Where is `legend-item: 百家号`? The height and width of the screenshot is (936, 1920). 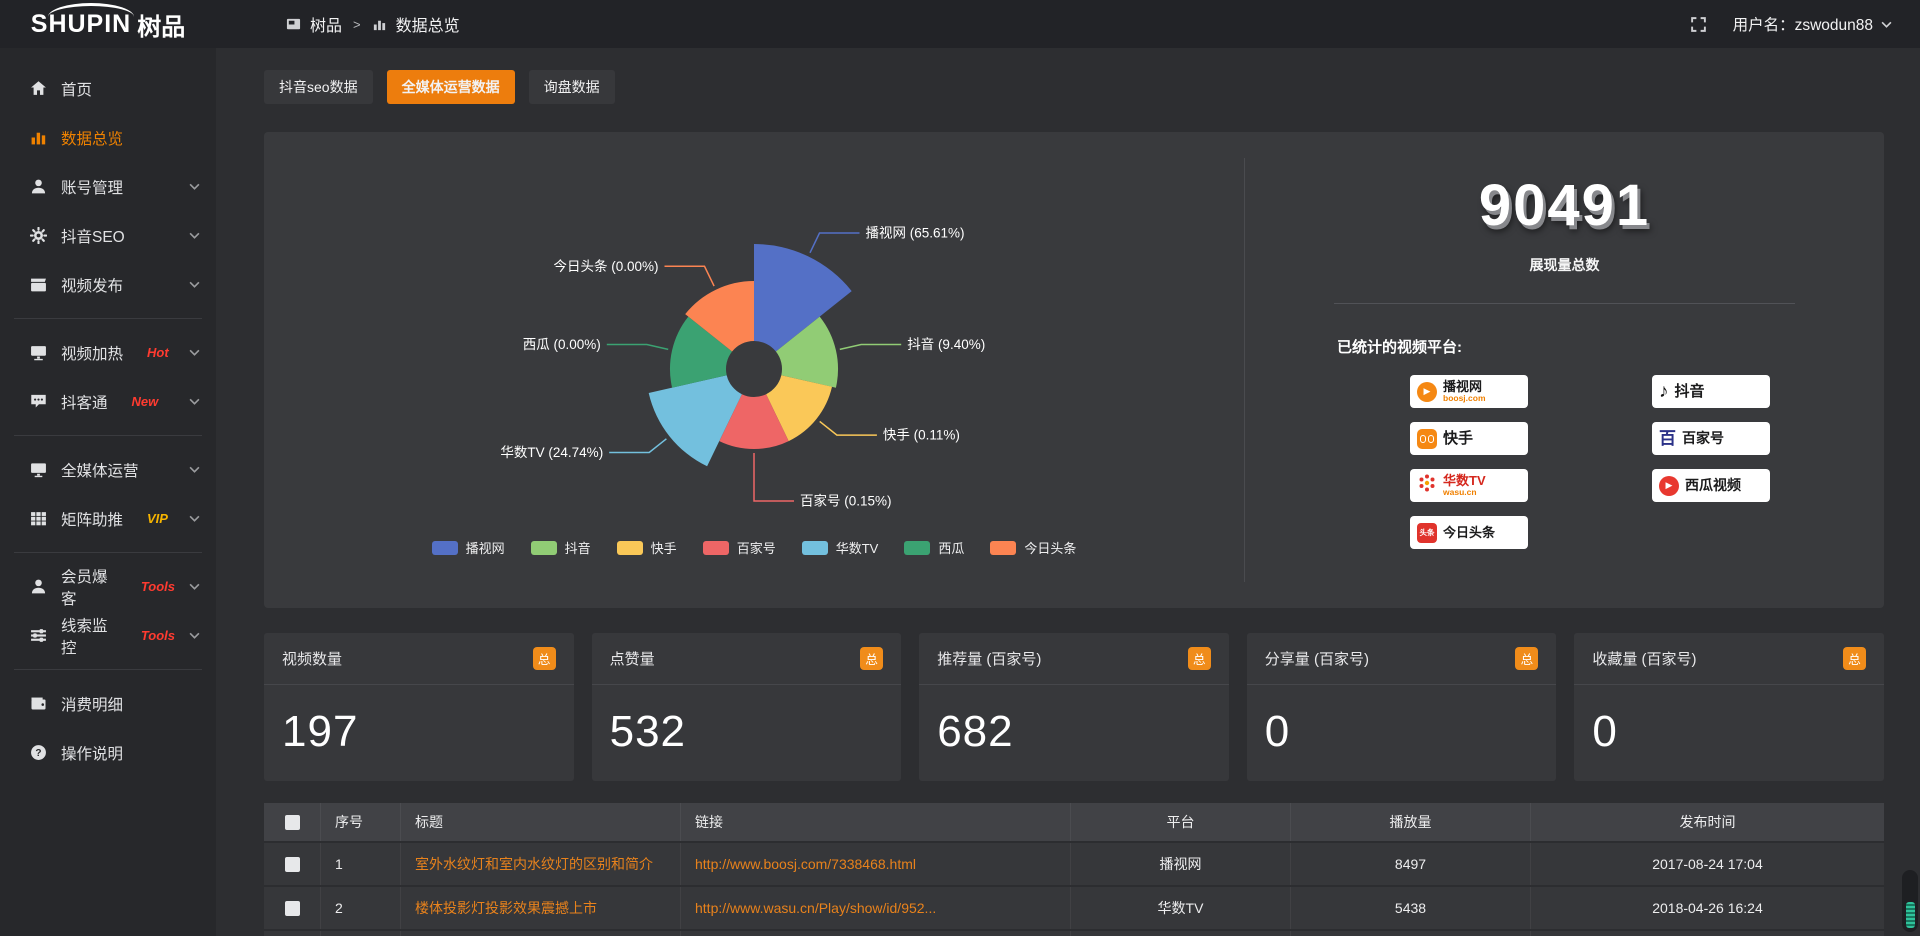 legend-item: 百家号 is located at coordinates (739, 547).